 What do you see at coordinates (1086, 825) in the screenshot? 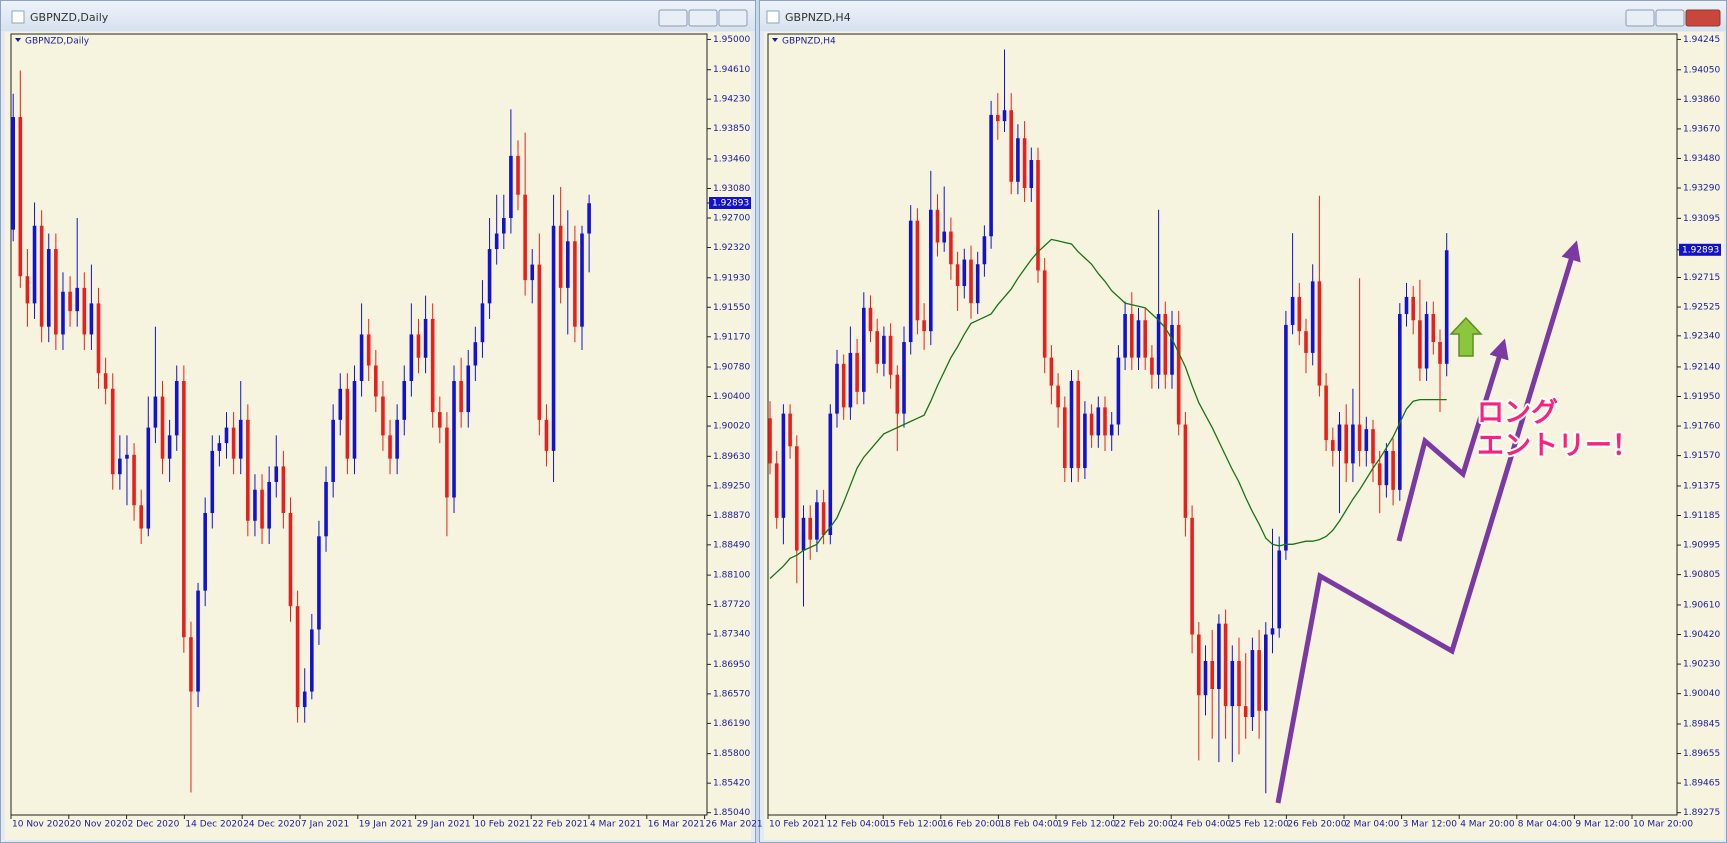
I see `x-tick-label: 19 Feb 12:00` at bounding box center [1086, 825].